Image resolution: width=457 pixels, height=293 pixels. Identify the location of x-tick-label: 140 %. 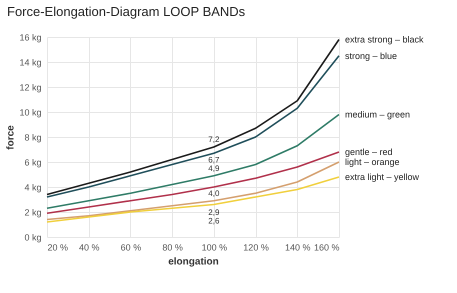
(298, 247).